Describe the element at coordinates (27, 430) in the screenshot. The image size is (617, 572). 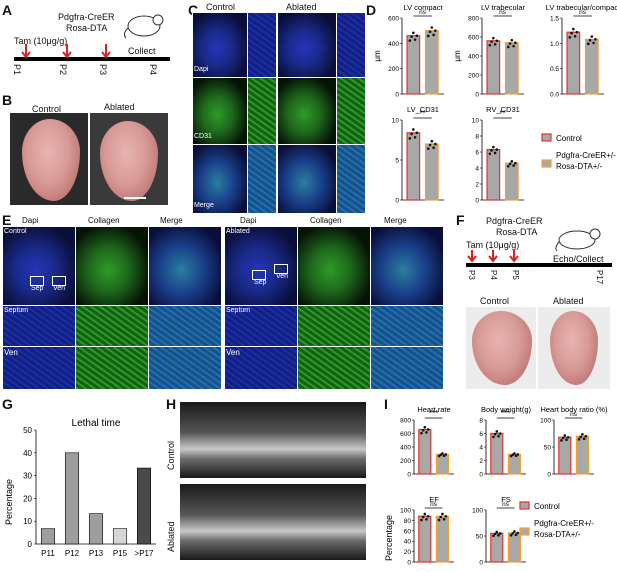
I see `g-tick-label: 50` at that location.